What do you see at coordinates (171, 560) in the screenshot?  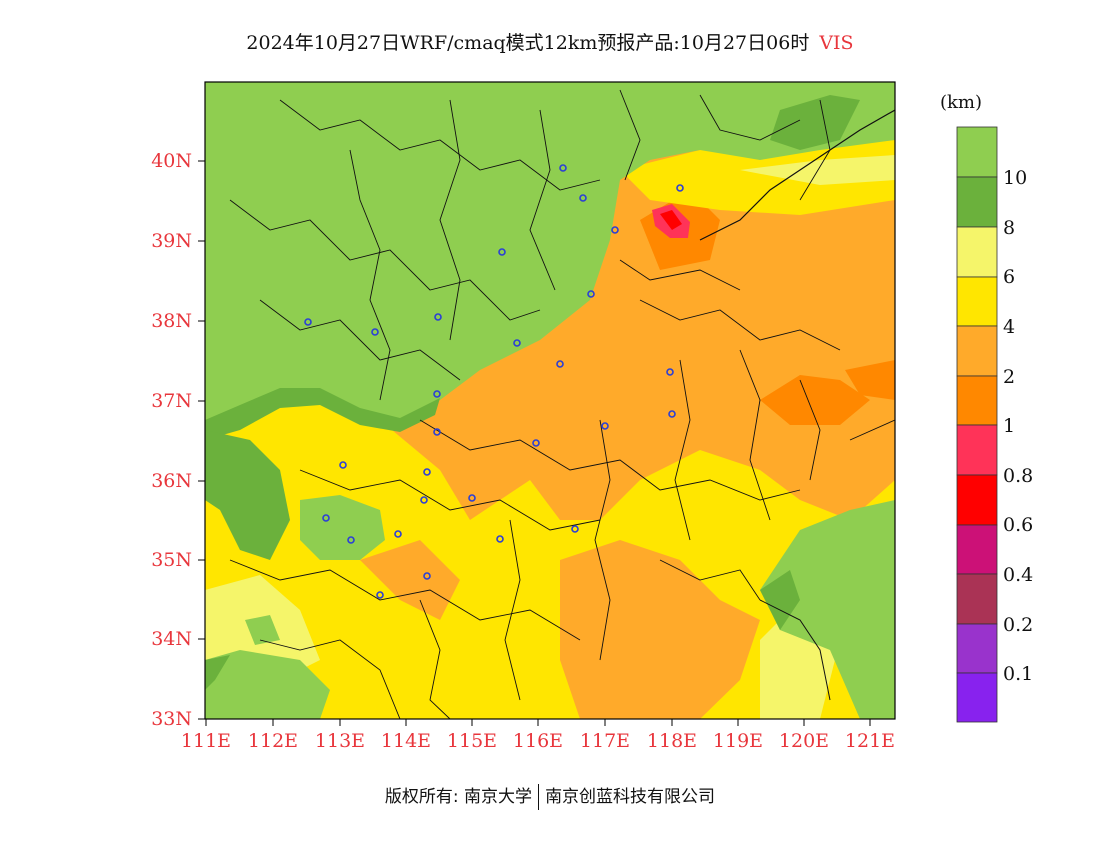 I see `lat-label: 35N` at bounding box center [171, 560].